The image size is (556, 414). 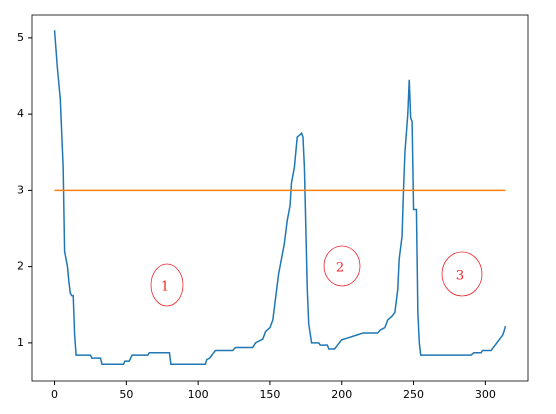 What do you see at coordinates (54, 394) in the screenshot?
I see `x-tick-label: 0` at bounding box center [54, 394].